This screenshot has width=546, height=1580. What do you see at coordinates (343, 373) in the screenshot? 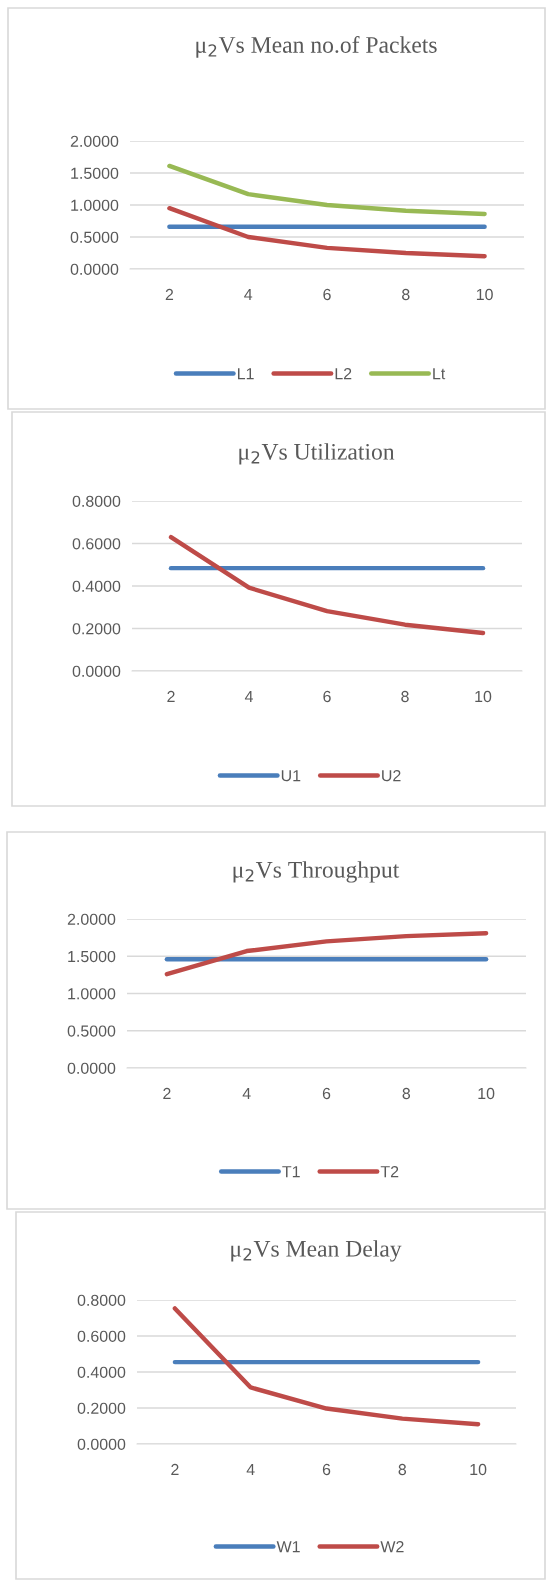
I see `legend-label: L2` at bounding box center [343, 373].